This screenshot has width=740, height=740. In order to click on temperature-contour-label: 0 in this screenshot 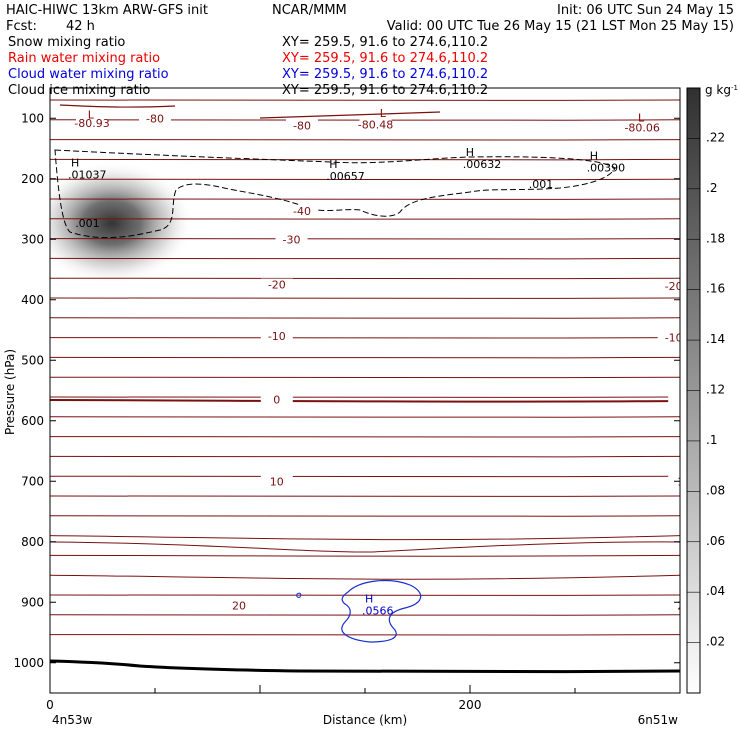, I will do `click(276, 400)`.